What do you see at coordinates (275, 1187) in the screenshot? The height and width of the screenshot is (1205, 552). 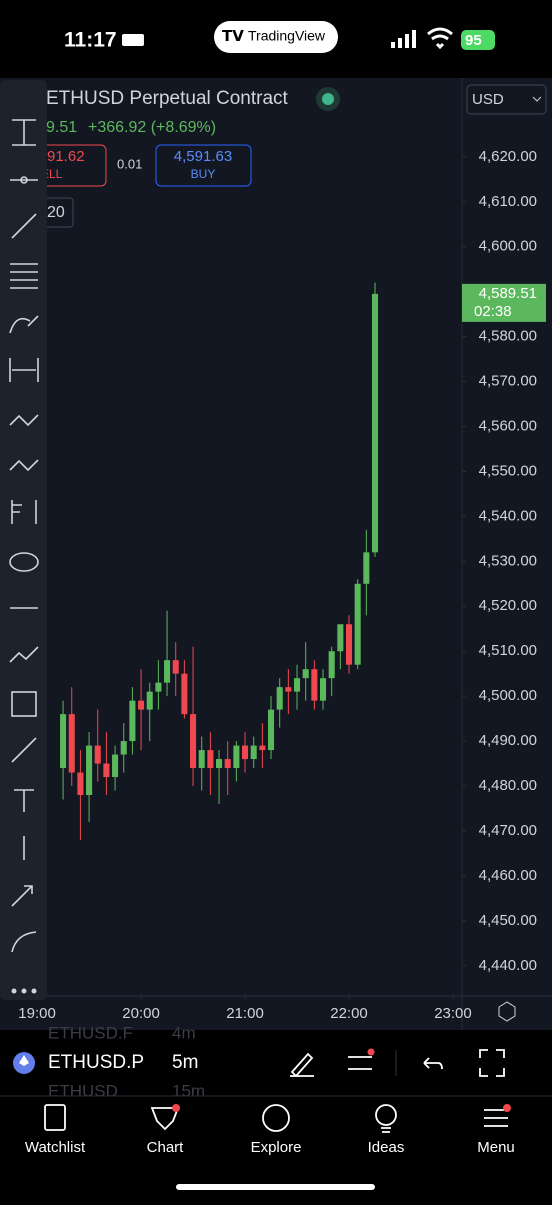 I see `home-indicator` at bounding box center [275, 1187].